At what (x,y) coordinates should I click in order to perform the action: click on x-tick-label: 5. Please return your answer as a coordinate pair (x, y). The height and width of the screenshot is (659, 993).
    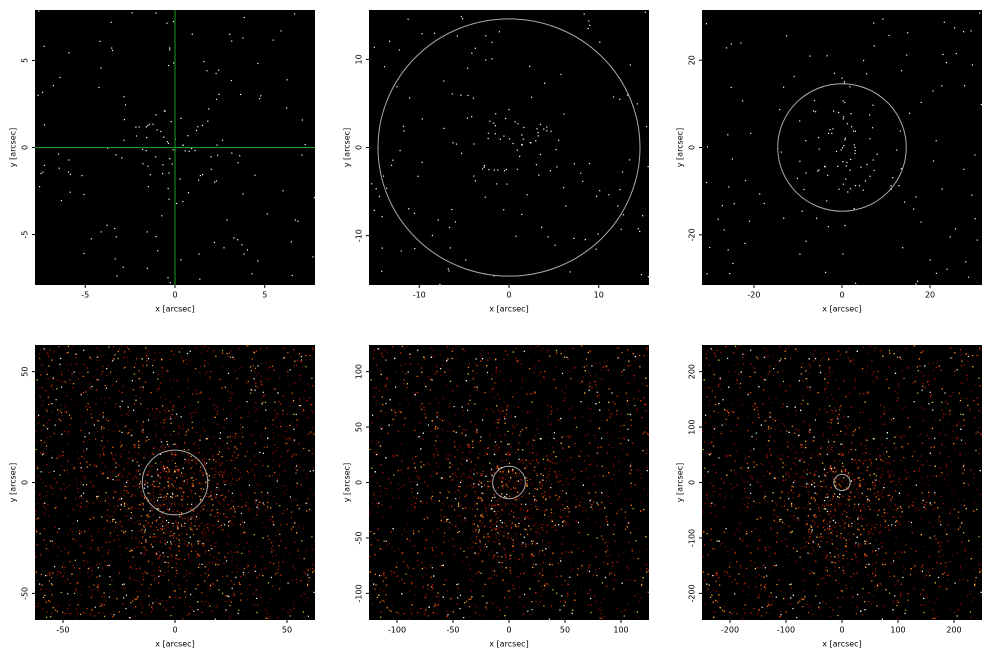
    Looking at the image, I should click on (264, 295).